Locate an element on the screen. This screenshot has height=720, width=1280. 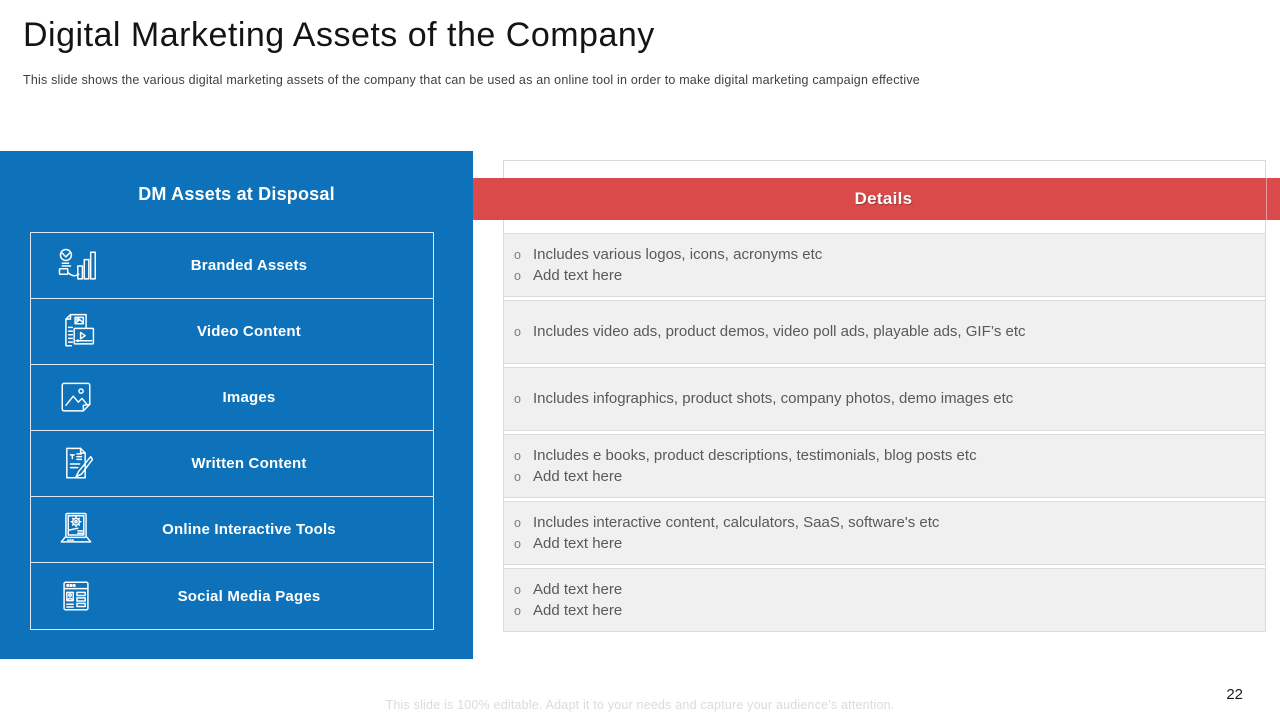
online-interactive-tools-icon is located at coordinates (76, 530).